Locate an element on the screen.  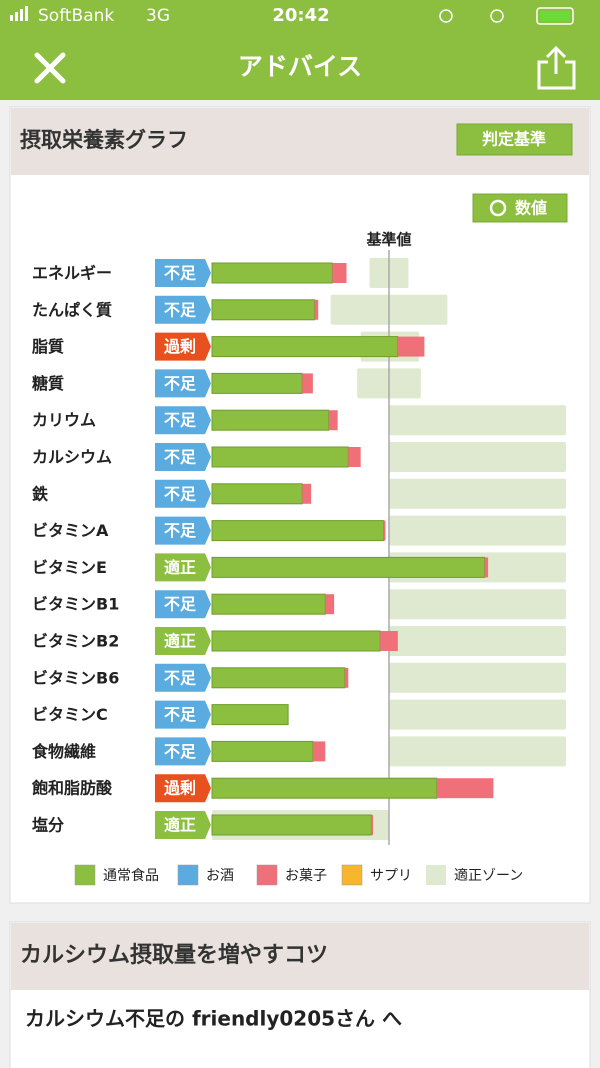
values-button-label: 数値 is located at coordinates (531, 208).